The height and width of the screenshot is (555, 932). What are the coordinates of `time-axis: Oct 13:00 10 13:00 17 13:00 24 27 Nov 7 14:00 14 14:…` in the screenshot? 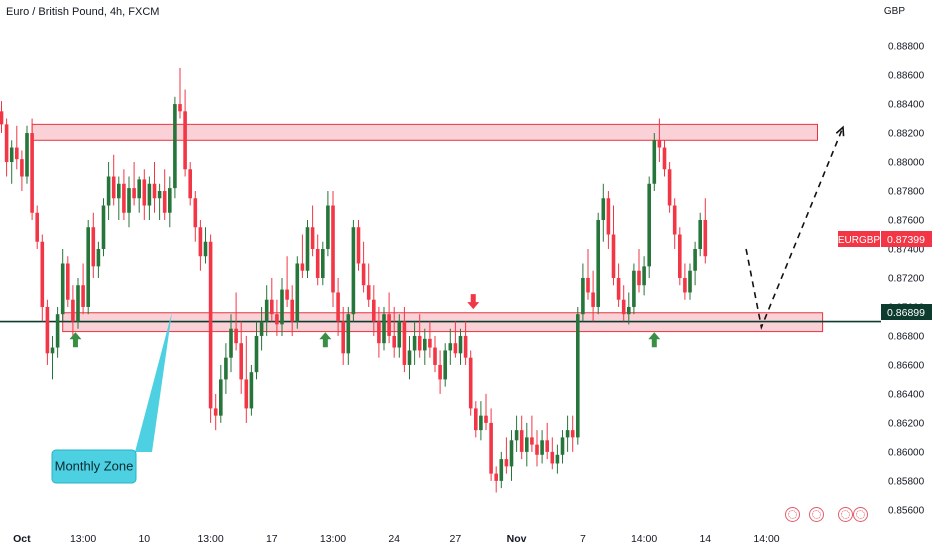 It's located at (396, 539).